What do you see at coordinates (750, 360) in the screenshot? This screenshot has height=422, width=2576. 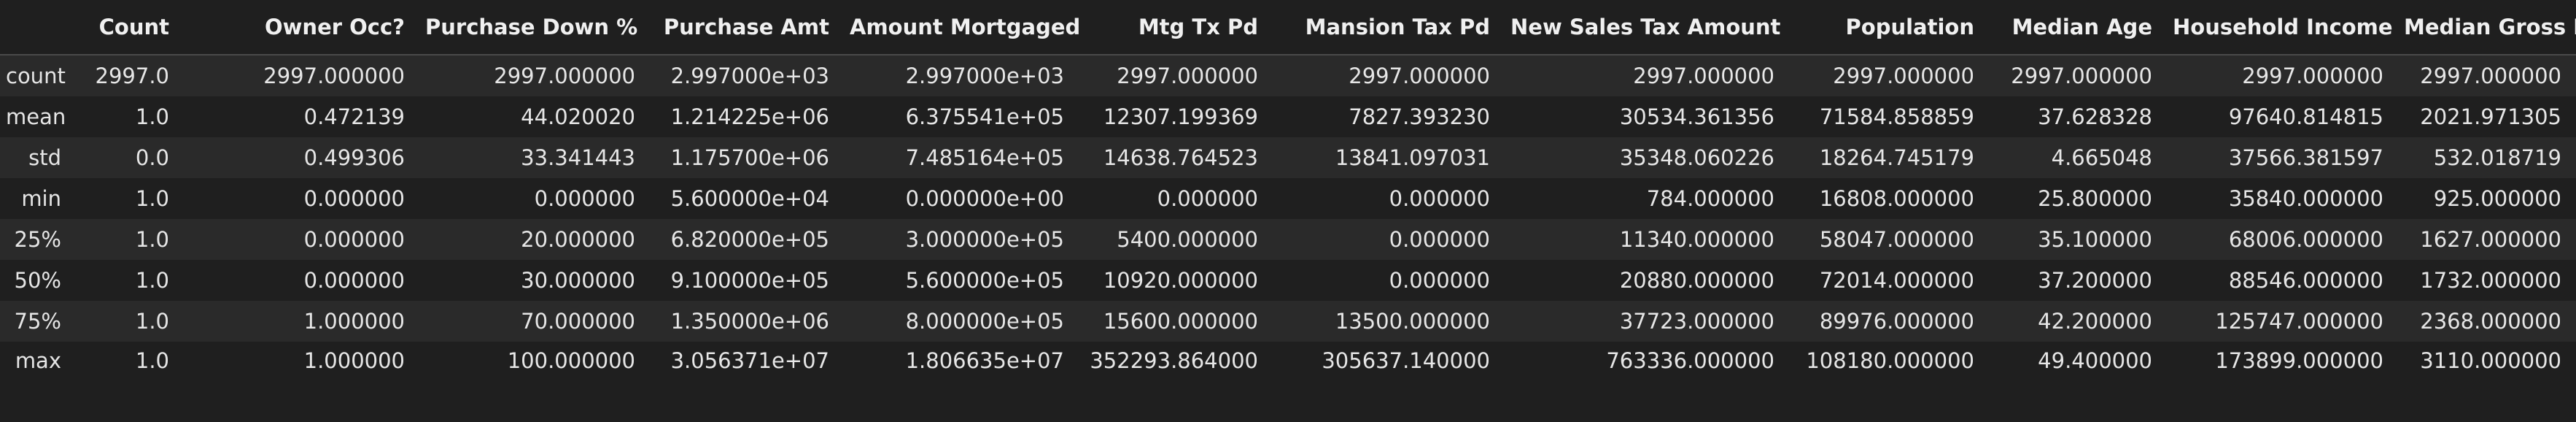 I see `table-cell: 3.056371e+07` at bounding box center [750, 360].